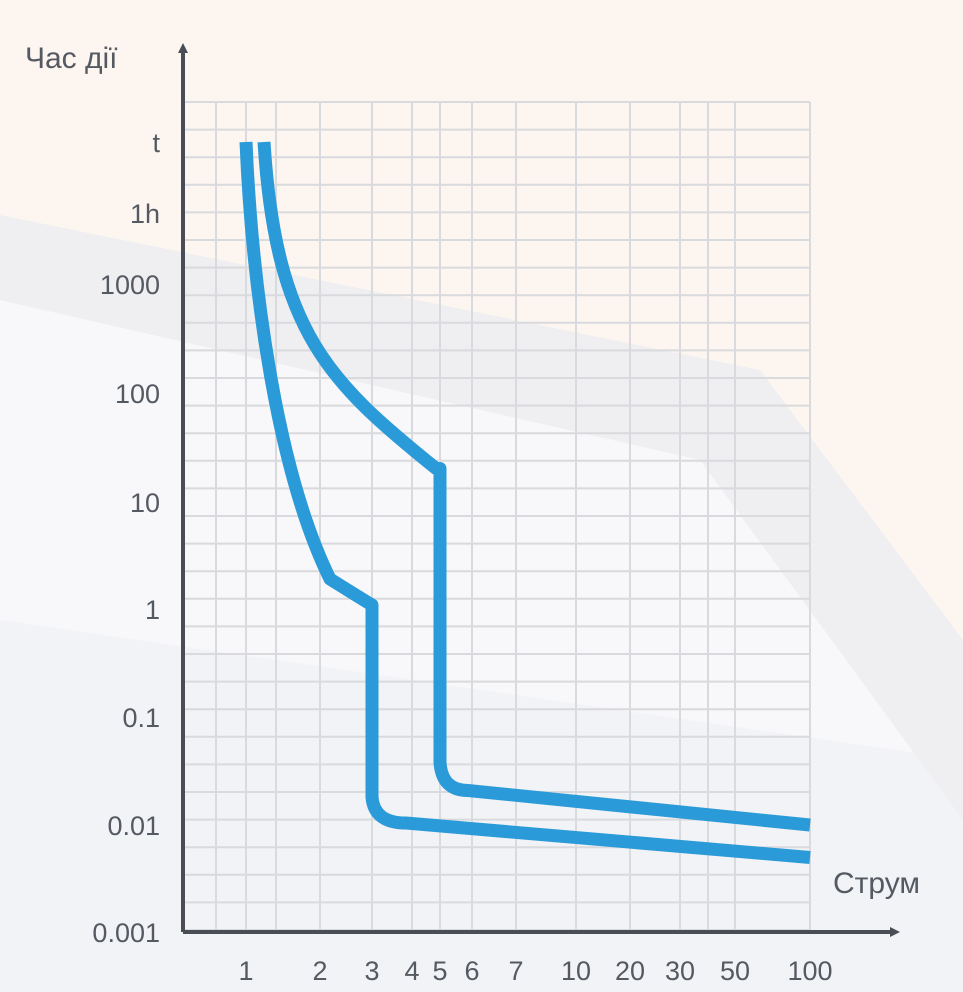  What do you see at coordinates (126, 933) in the screenshot?
I see `y-tick-label: 0.001` at bounding box center [126, 933].